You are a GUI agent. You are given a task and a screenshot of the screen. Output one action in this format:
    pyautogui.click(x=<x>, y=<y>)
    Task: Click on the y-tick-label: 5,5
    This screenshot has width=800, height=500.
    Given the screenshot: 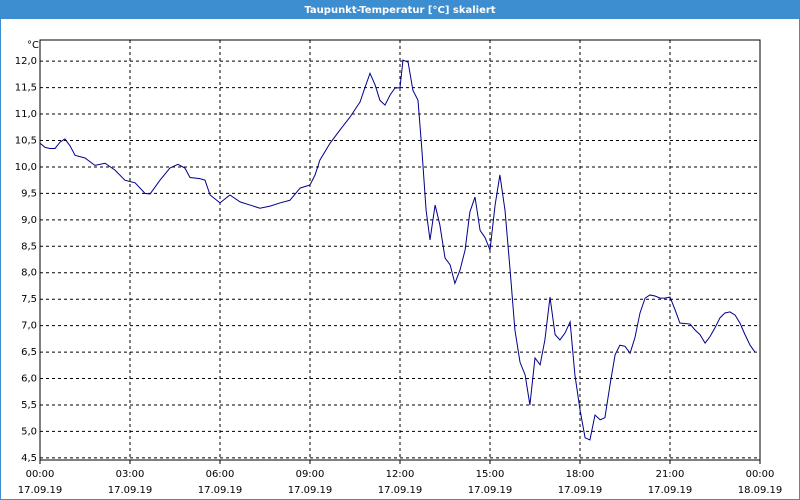 What is the action you would take?
    pyautogui.click(x=29, y=405)
    